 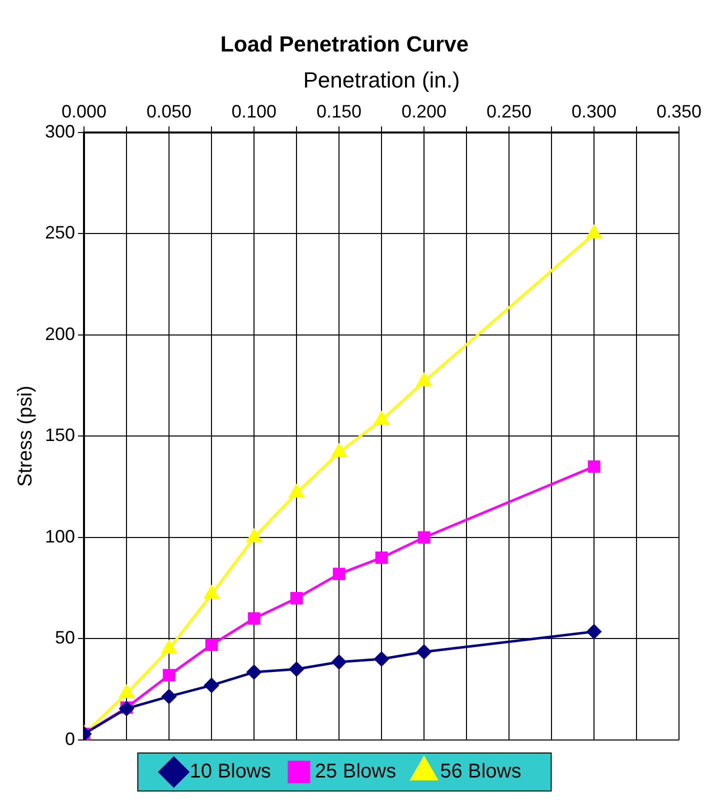 What do you see at coordinates (60, 435) in the screenshot?
I see `y-tick-label: 150` at bounding box center [60, 435].